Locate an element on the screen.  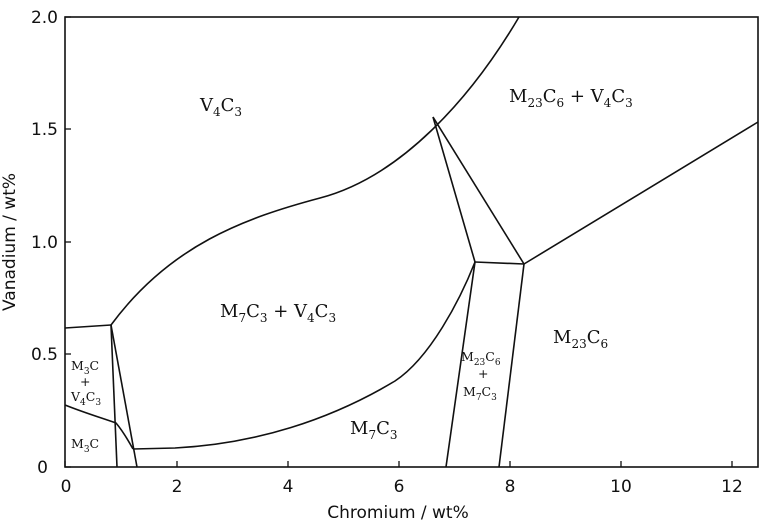
x-tick-label: 4 is located at coordinates (288, 487).